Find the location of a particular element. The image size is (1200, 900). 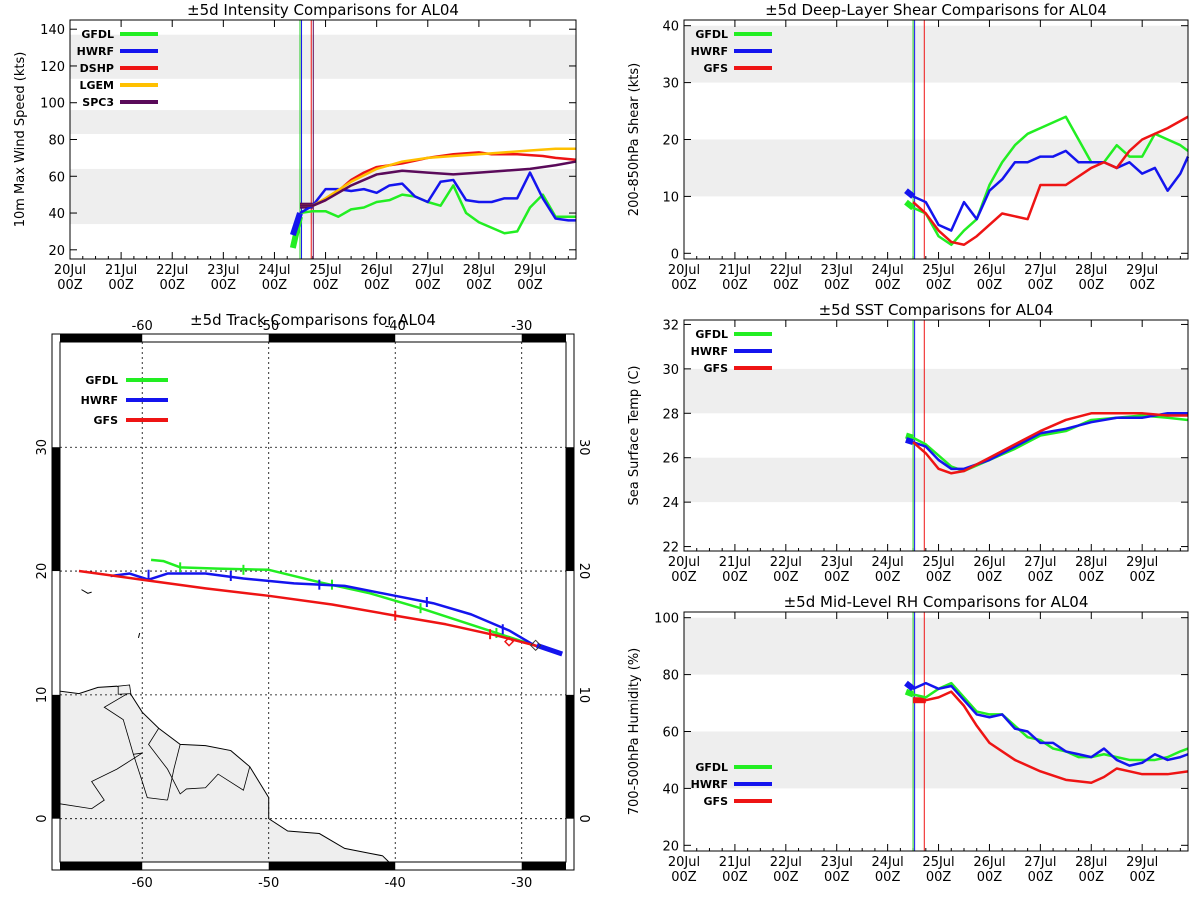

y-tick-label: 20 is located at coordinates (670, 141).